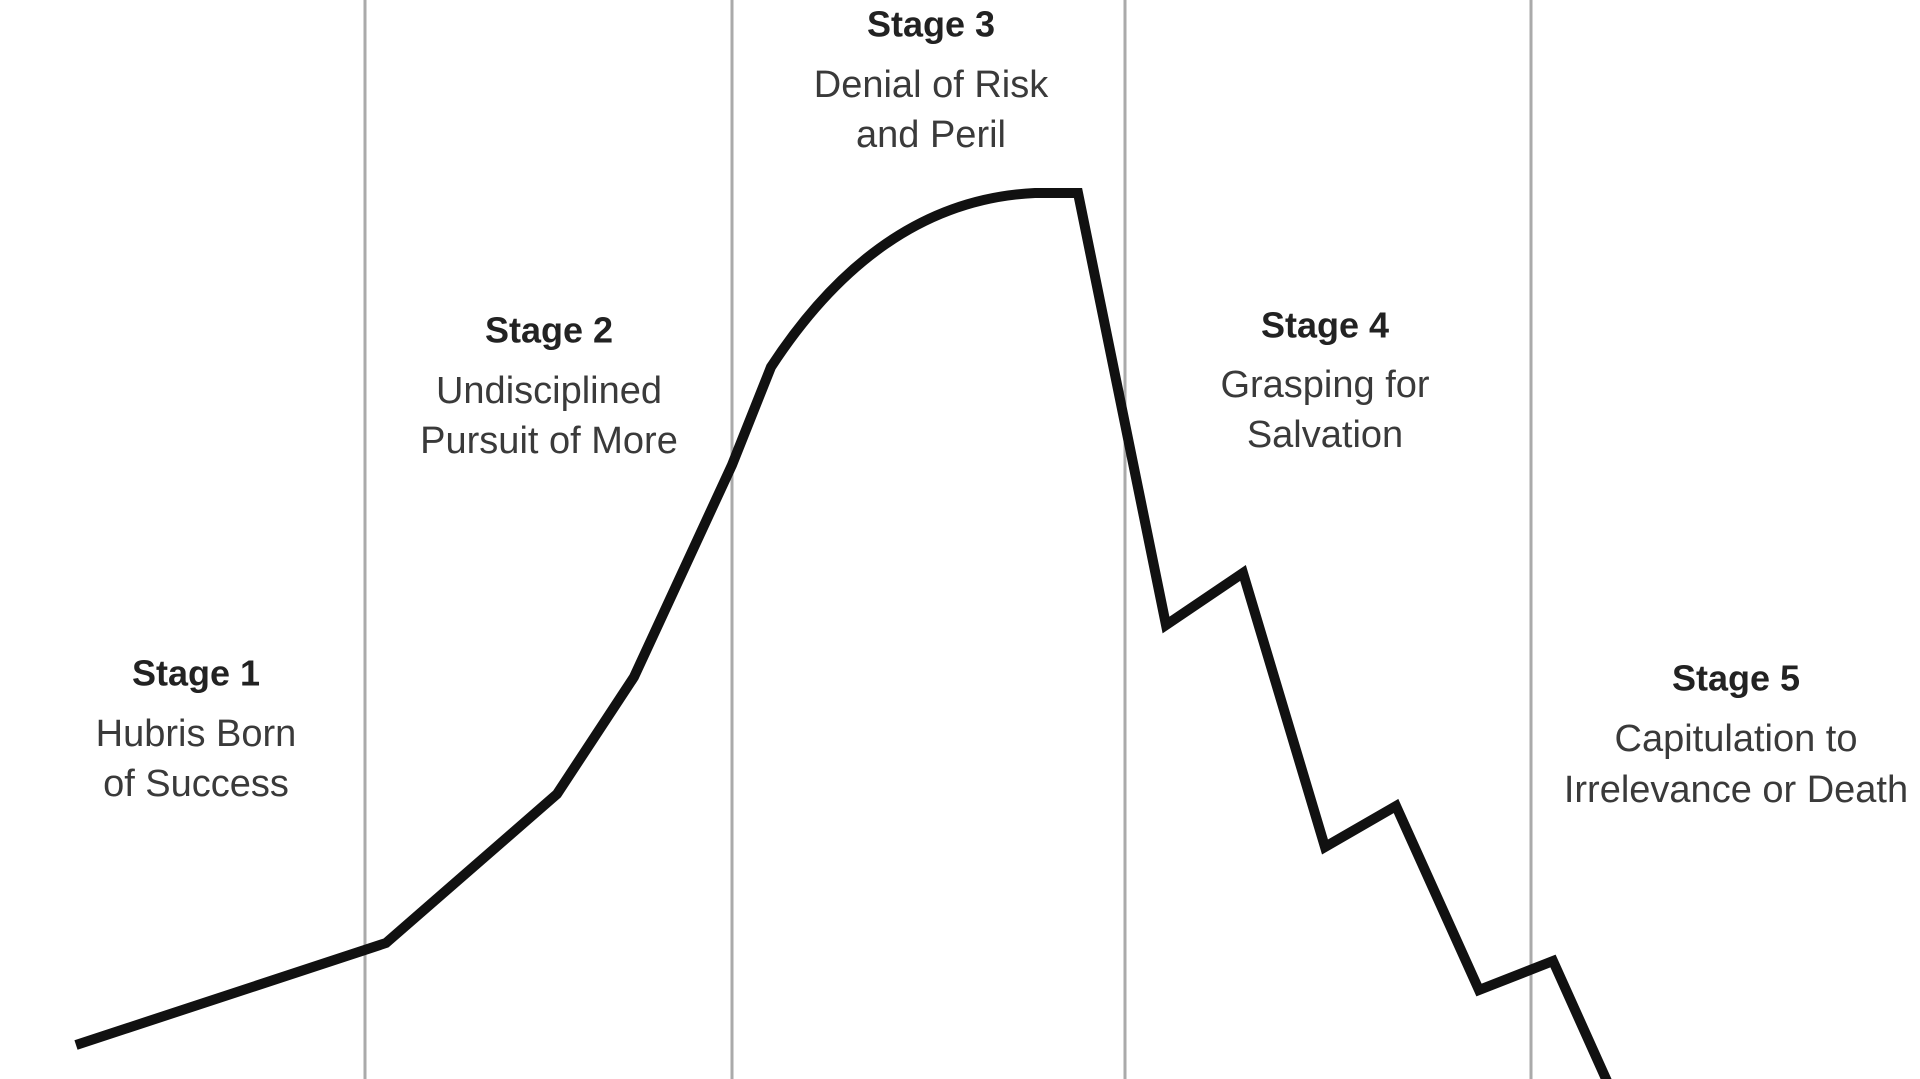 The height and width of the screenshot is (1079, 1920). I want to click on stage-label: Stage 1, so click(196, 673).